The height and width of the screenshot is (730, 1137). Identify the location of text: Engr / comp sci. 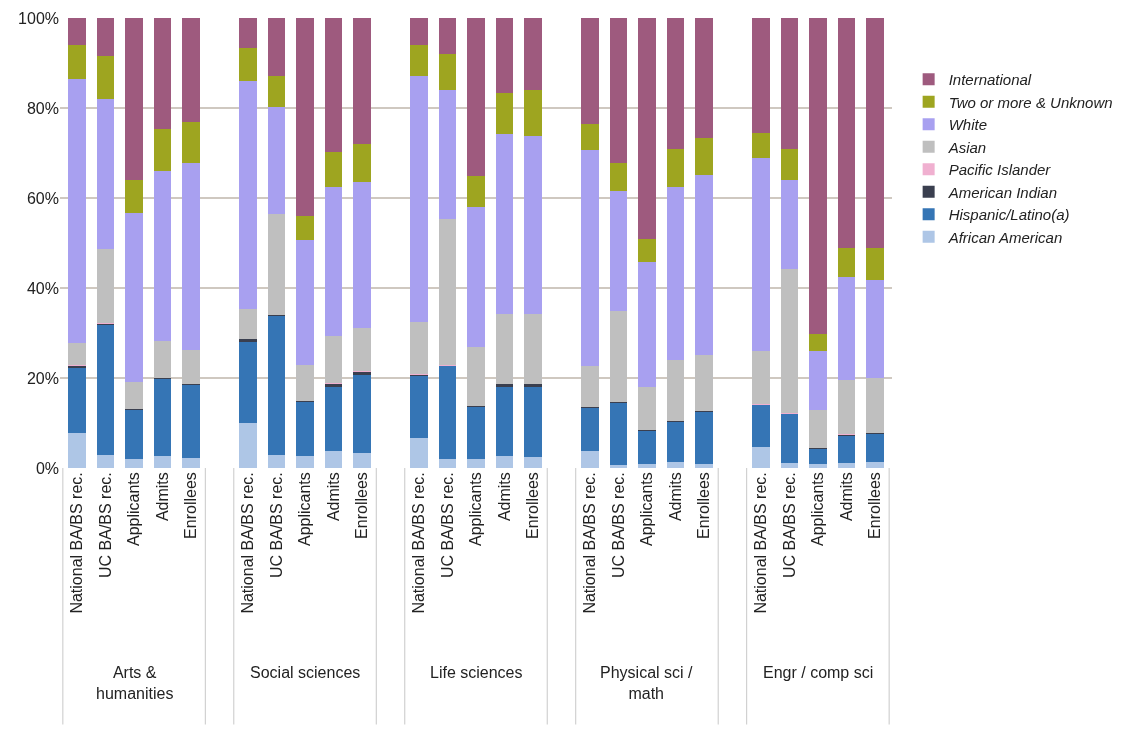
(818, 672).